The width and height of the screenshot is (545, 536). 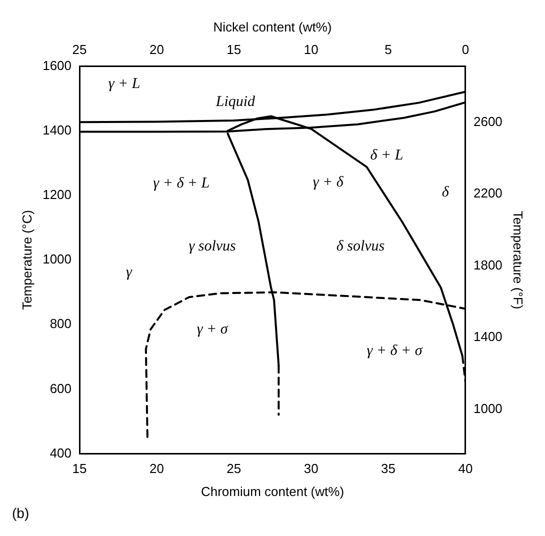 I want to click on y2-tick-label: 1400, so click(x=487, y=336).